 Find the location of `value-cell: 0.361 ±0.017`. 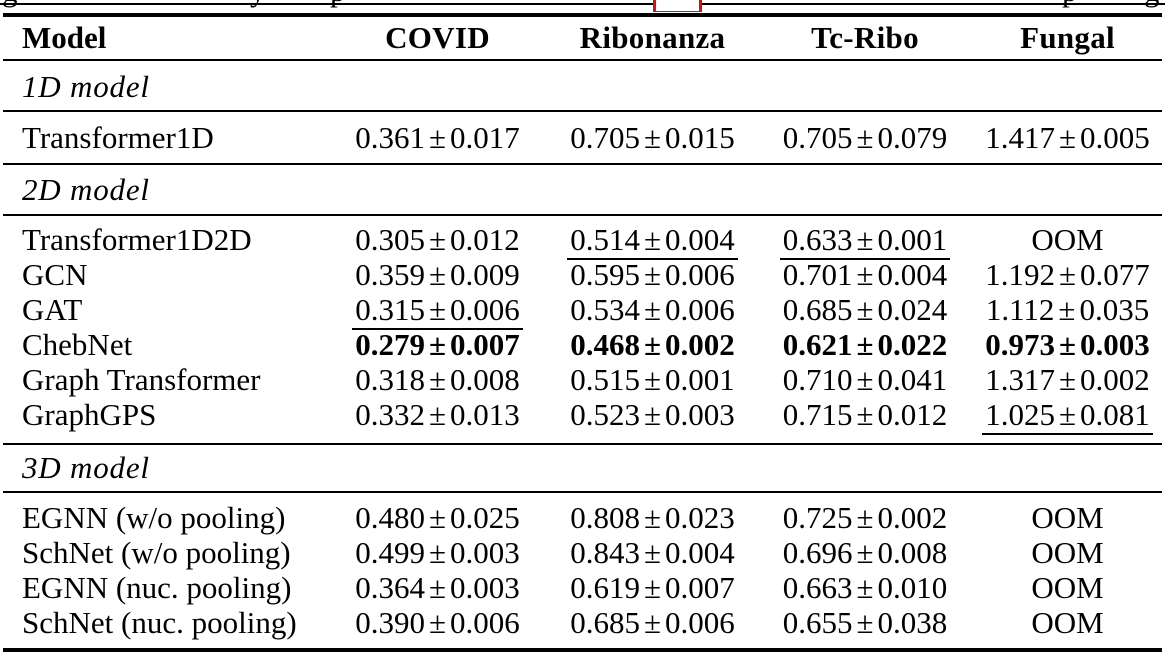

value-cell: 0.361 ±0.017 is located at coordinates (437, 137).